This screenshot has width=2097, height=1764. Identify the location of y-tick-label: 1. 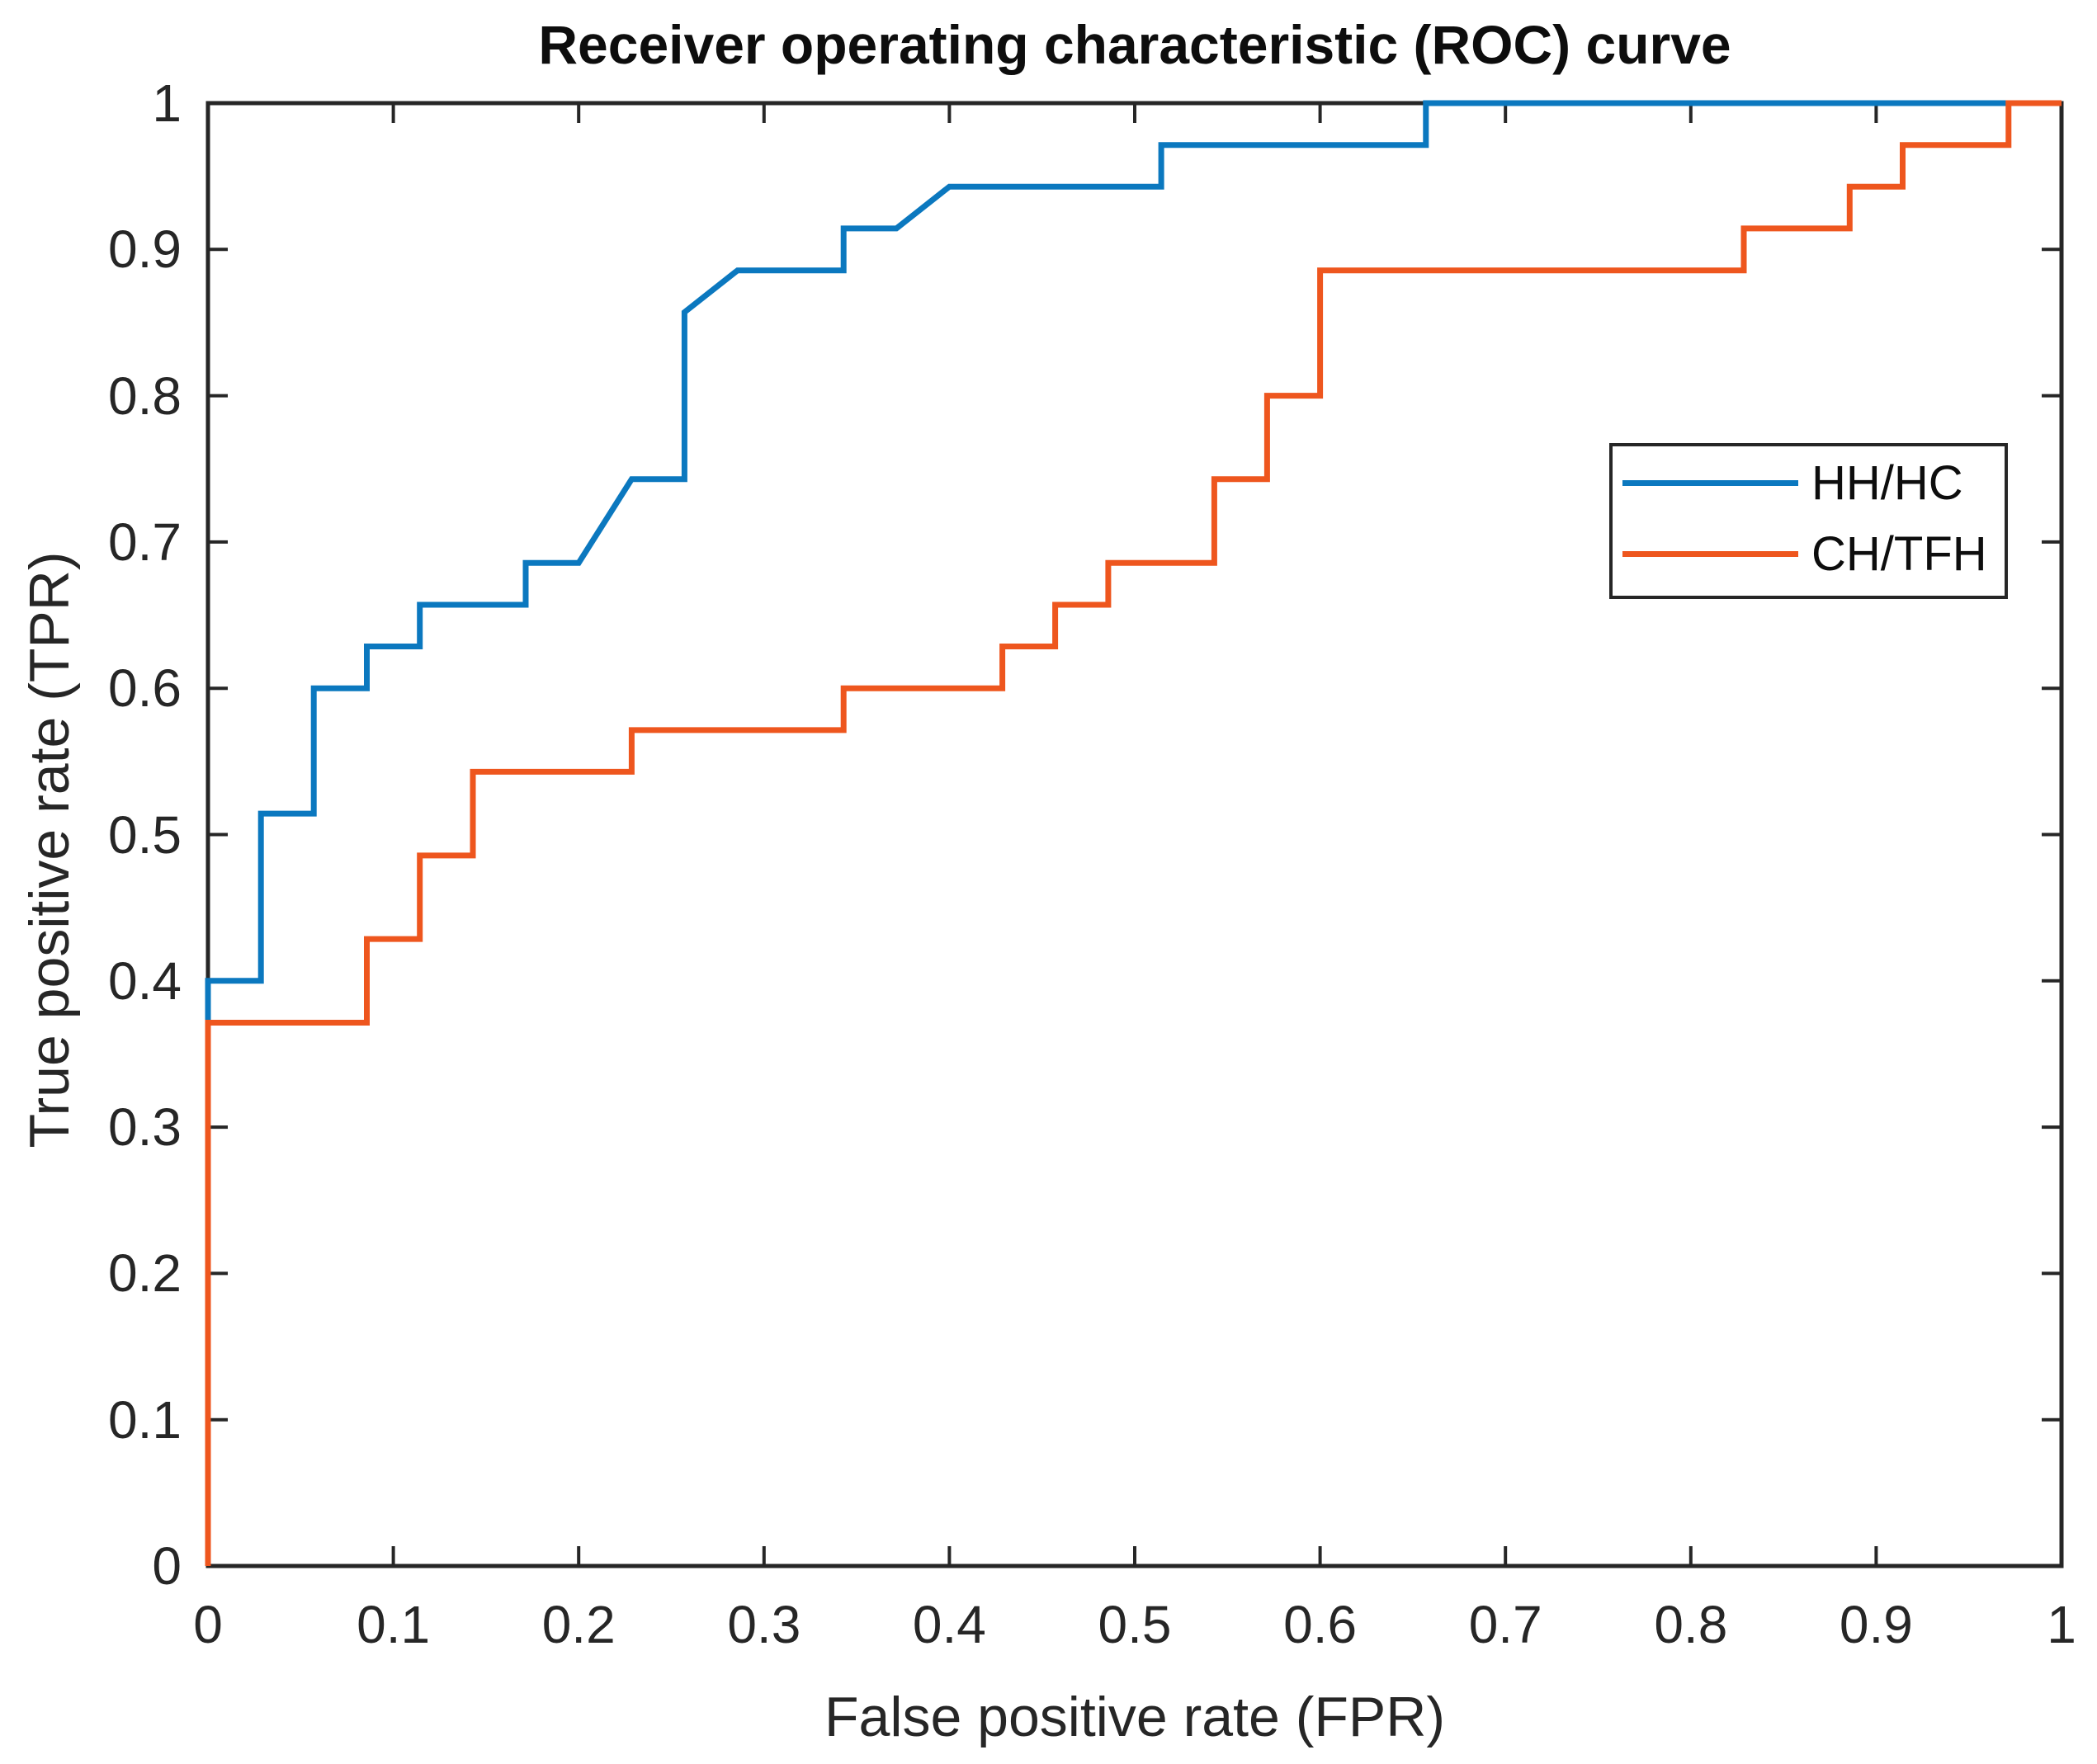
(167, 103).